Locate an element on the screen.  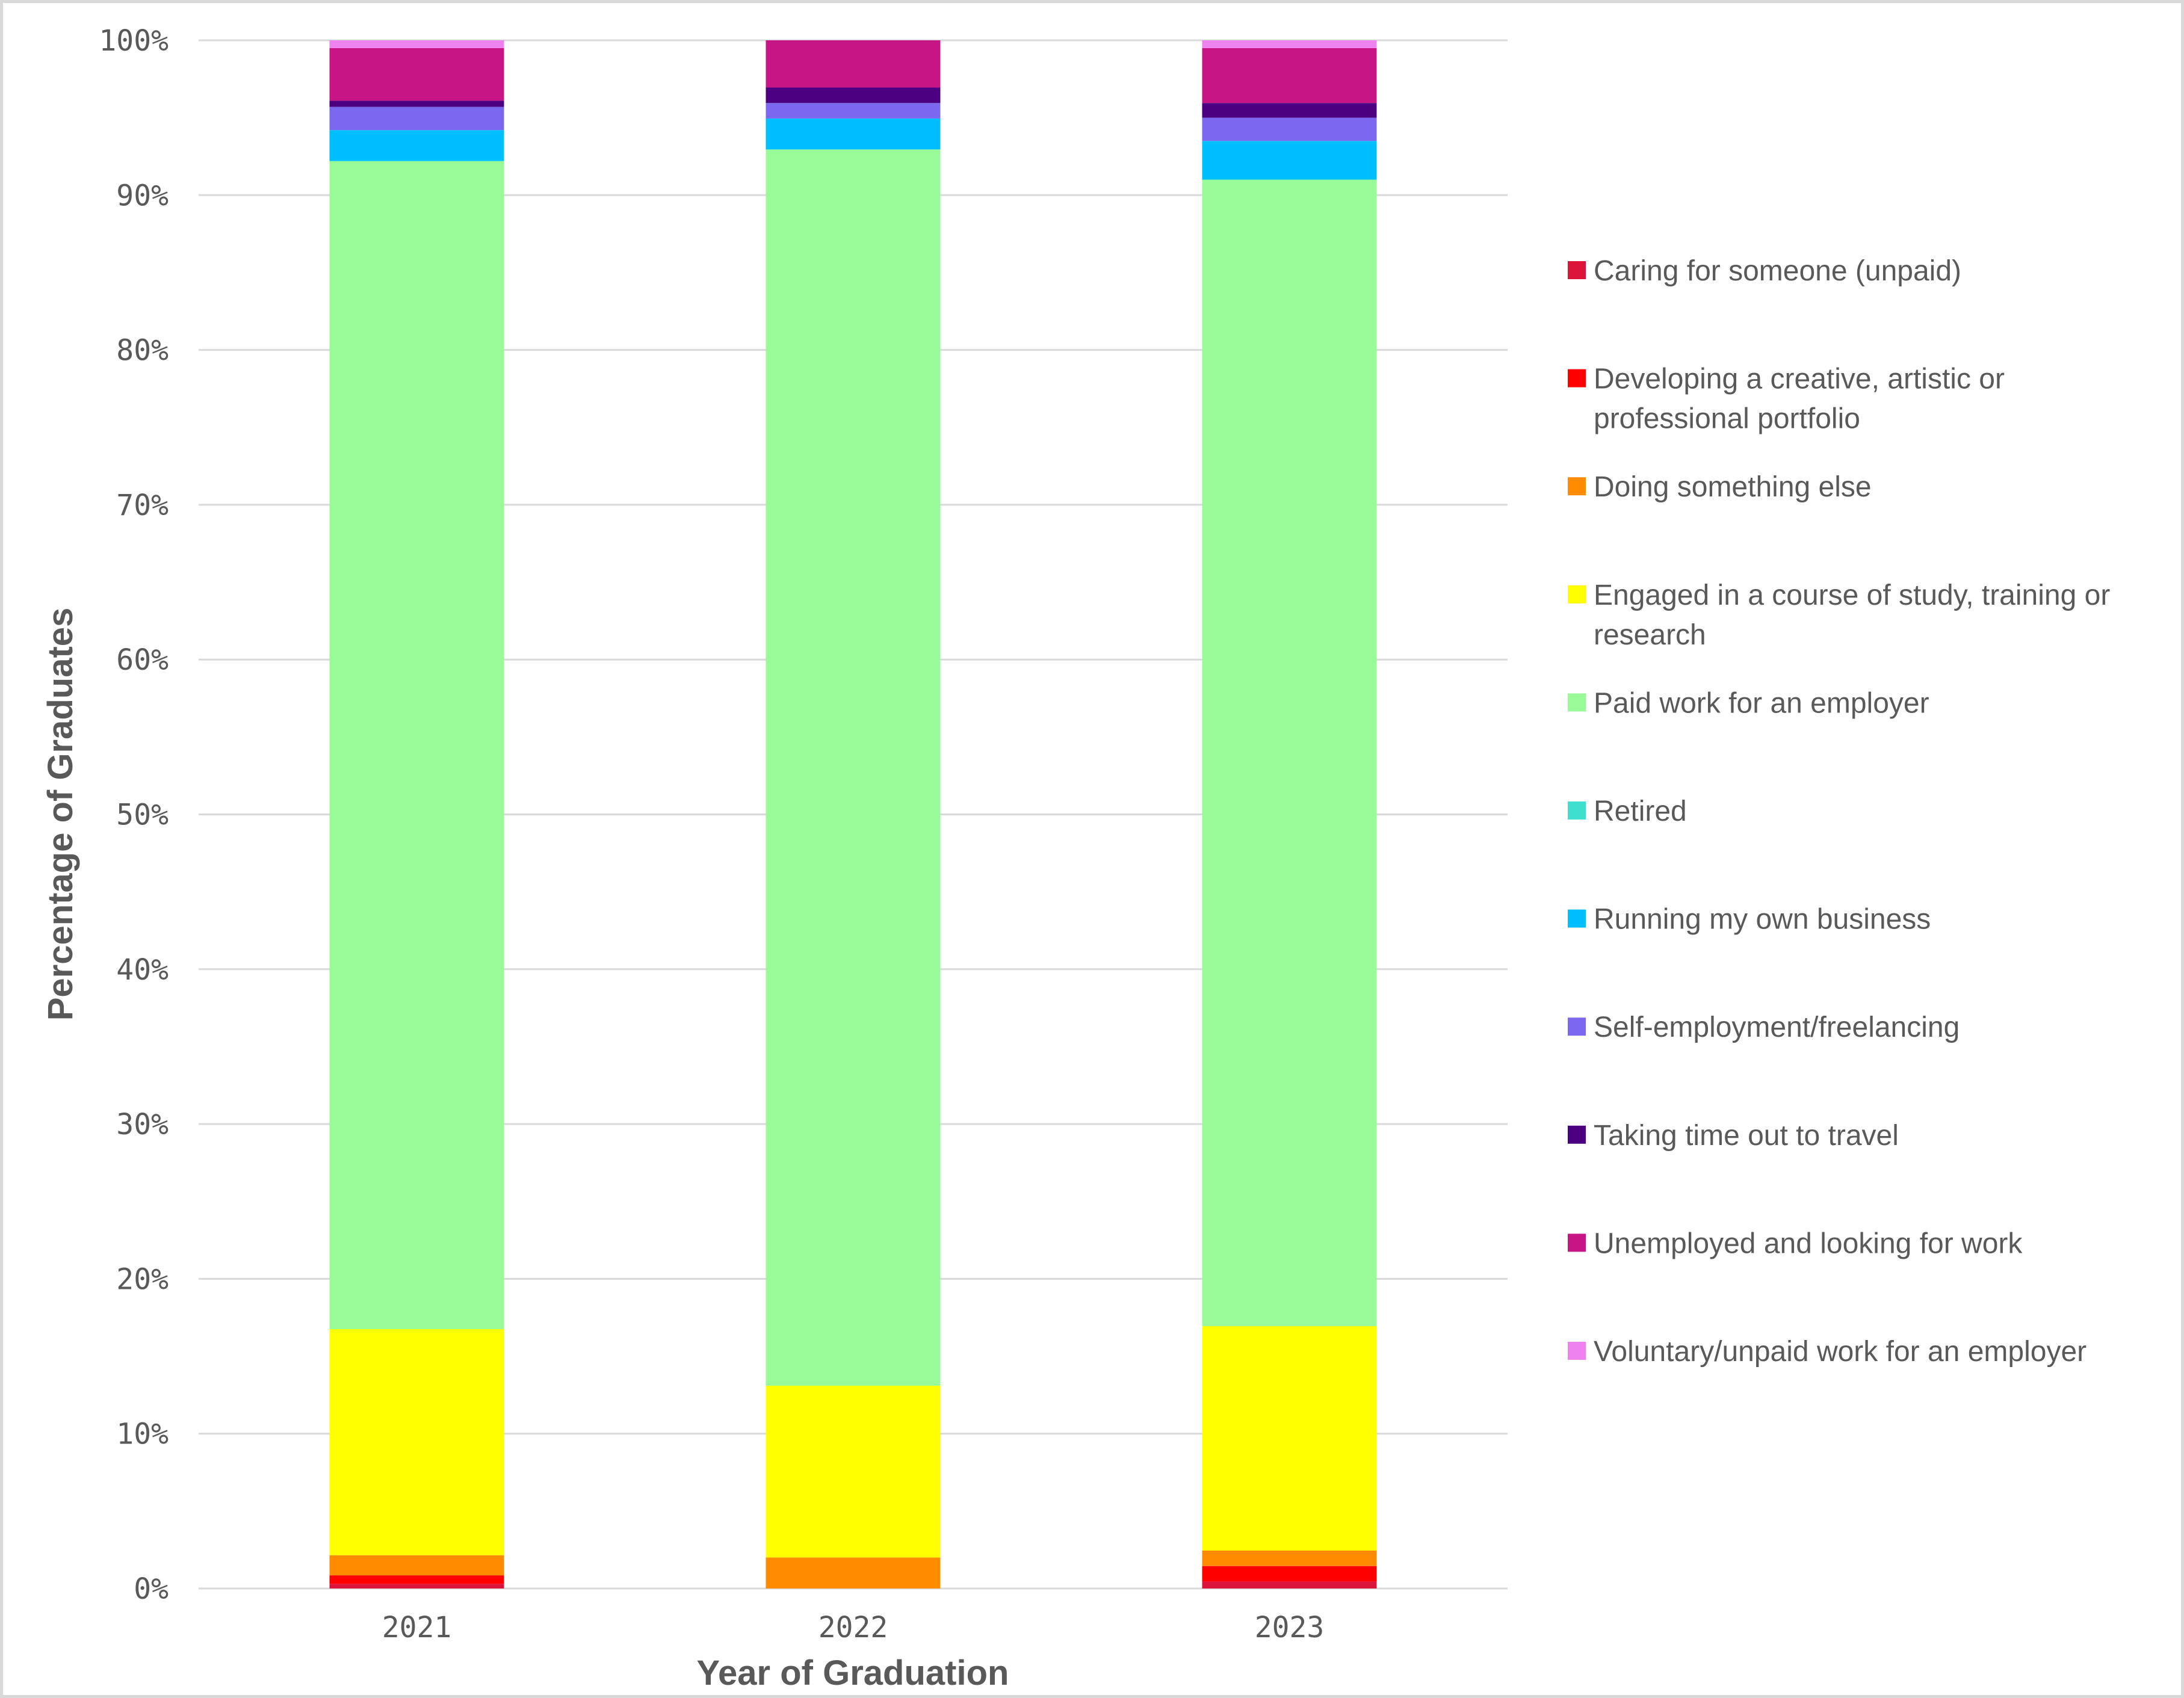
x-axis-title: Year of Graduation is located at coordinates (853, 1673).